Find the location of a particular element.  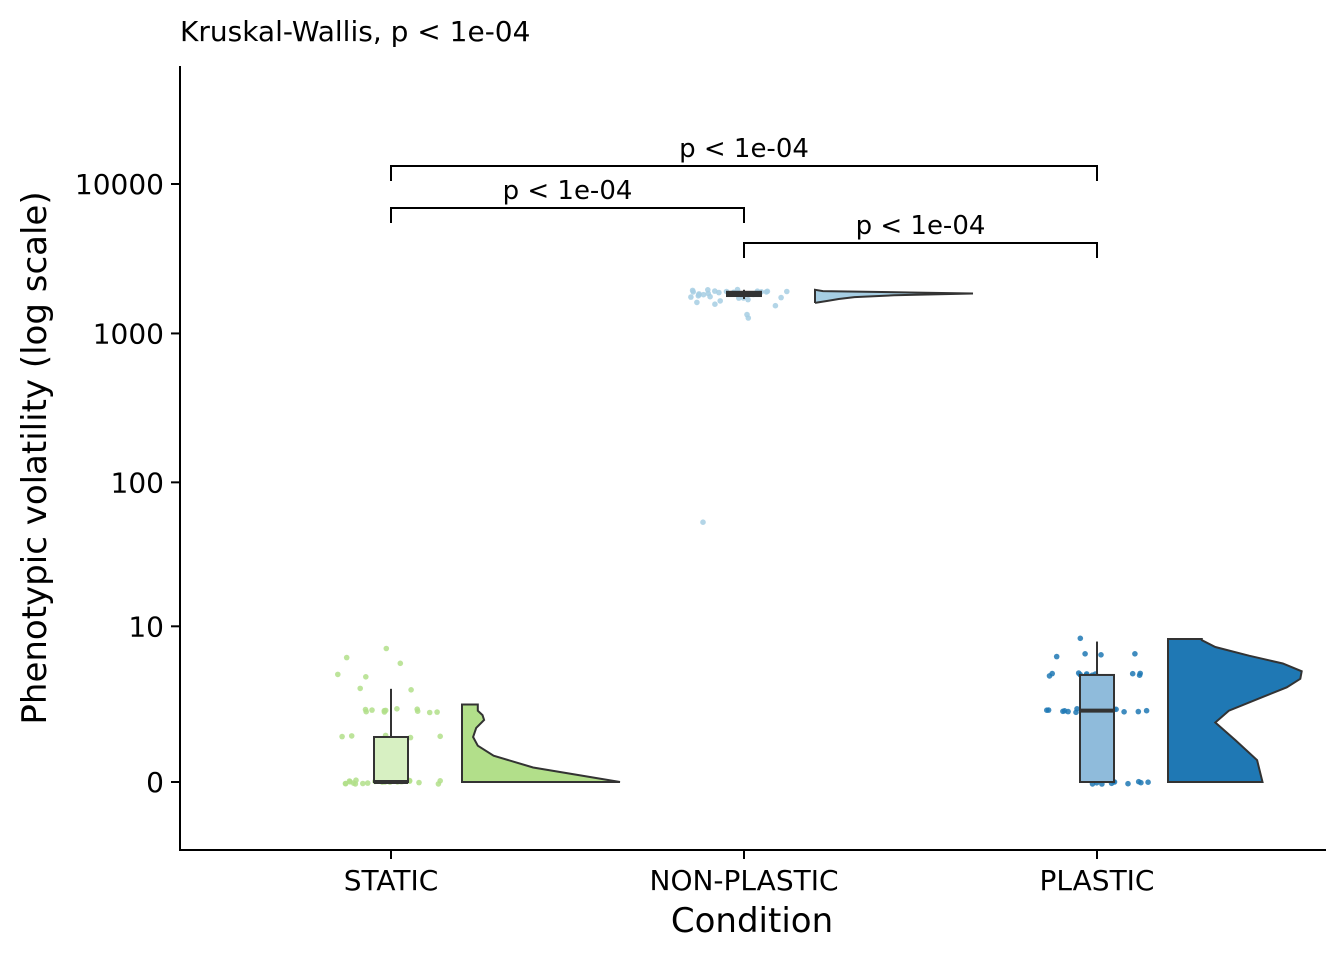

group-plastic is located at coordinates (1173, 711).